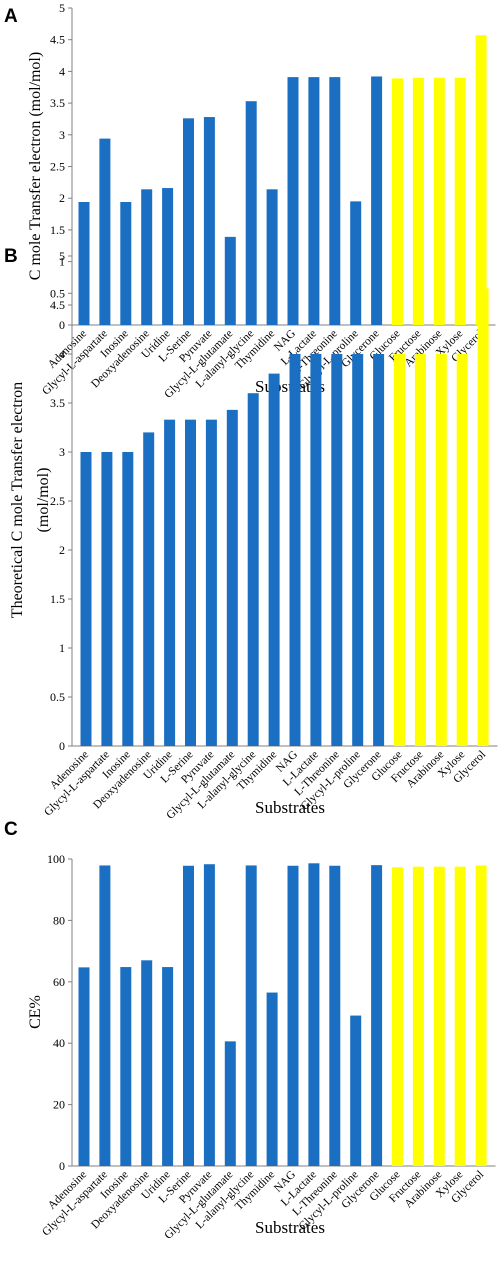 The image size is (498, 1265). I want to click on y-tick-label: 80, so click(59, 920).